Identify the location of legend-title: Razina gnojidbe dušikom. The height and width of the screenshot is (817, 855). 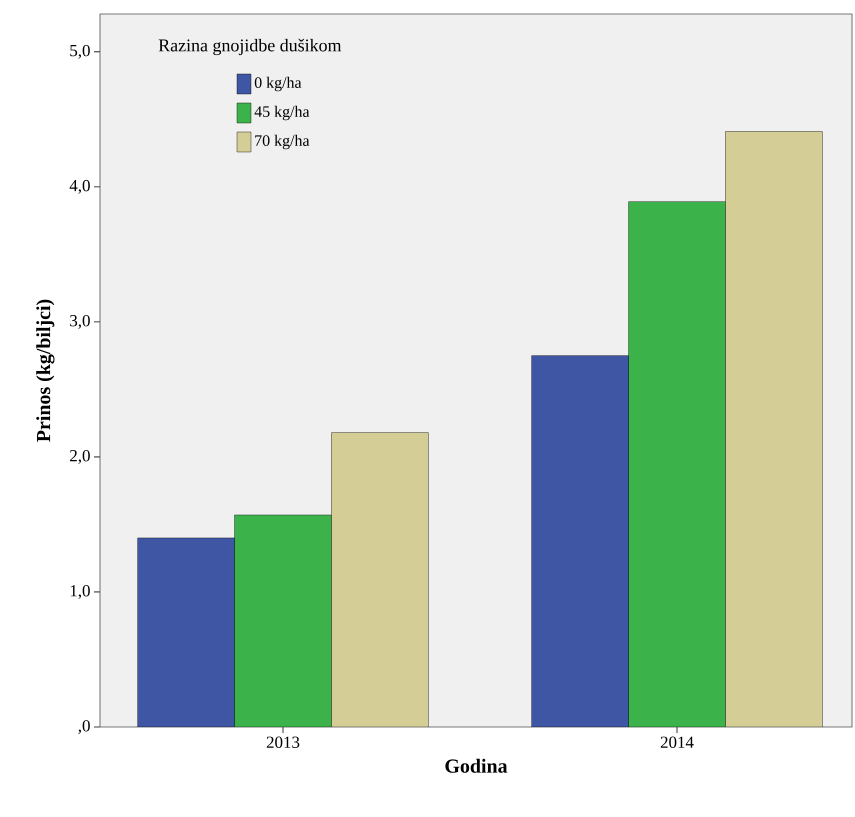
(250, 47).